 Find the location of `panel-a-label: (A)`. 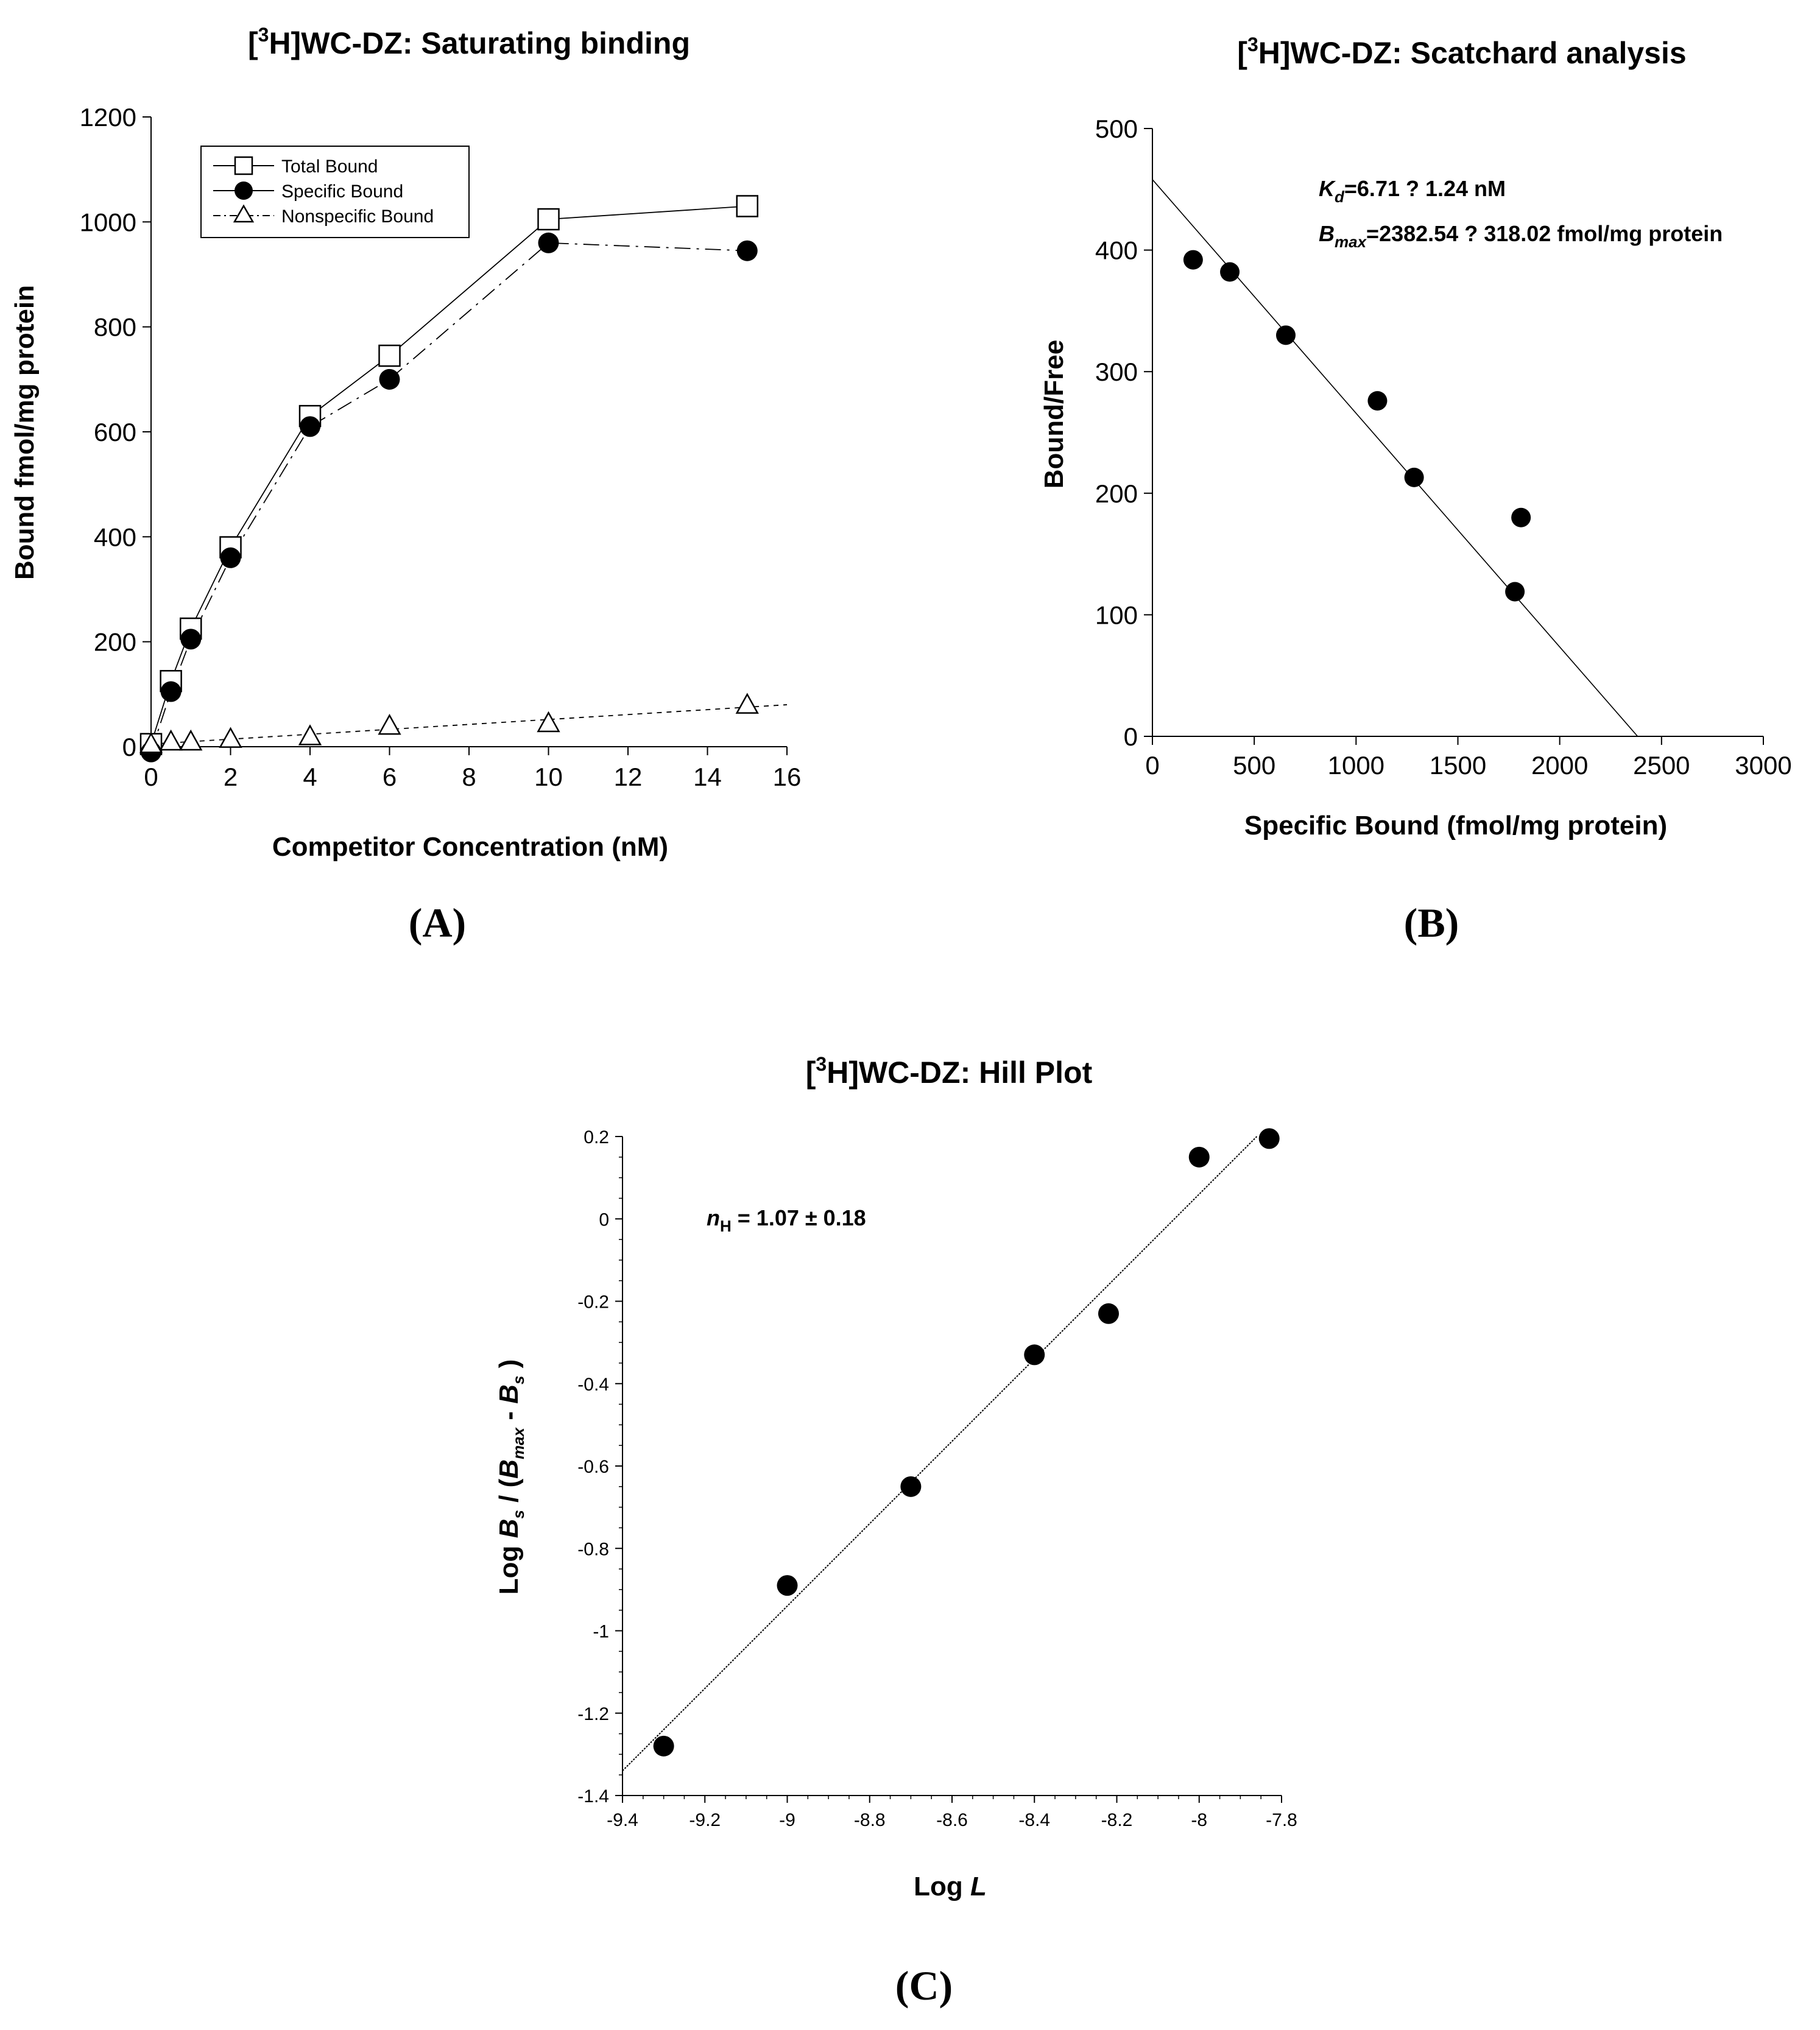

panel-a-label: (A) is located at coordinates (437, 923).